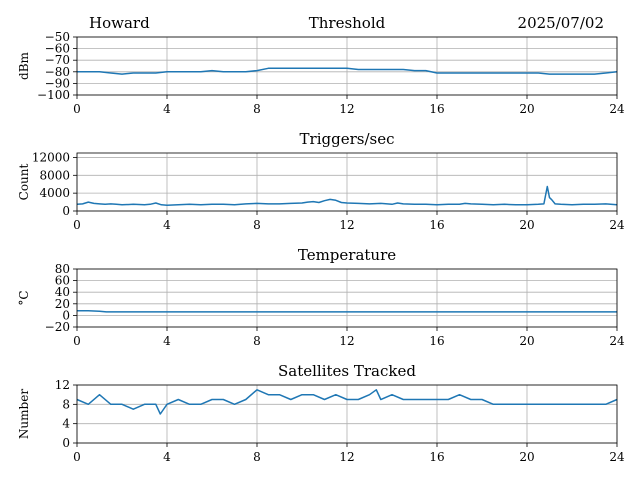 The height and width of the screenshot is (480, 640). Describe the element at coordinates (347, 23) in the screenshot. I see `threshold-title: Threshold` at that location.